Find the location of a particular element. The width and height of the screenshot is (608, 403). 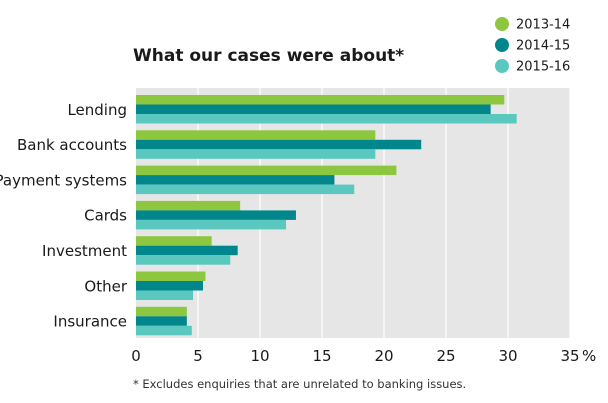

bar-2015-16-other is located at coordinates (165, 295).